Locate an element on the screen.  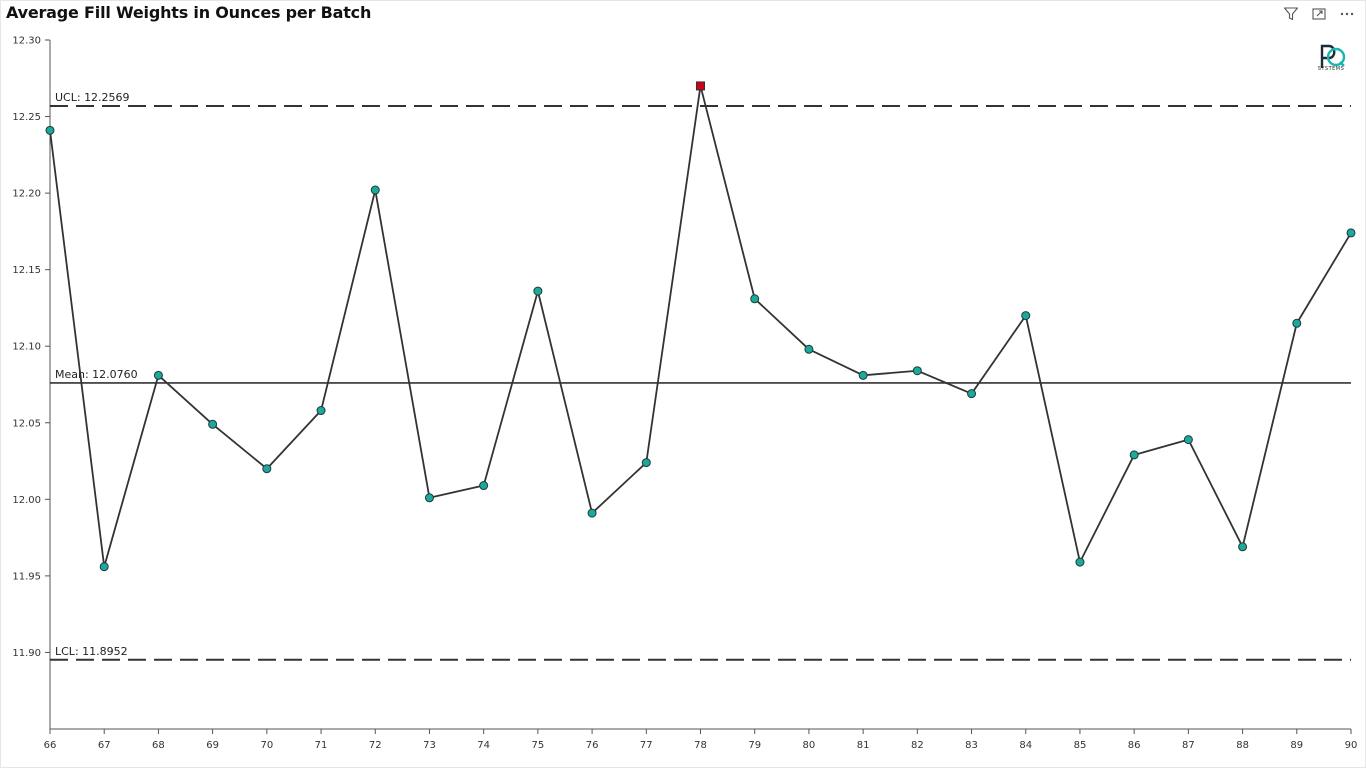
y-tick-label: 12.25 is located at coordinates (26, 117).